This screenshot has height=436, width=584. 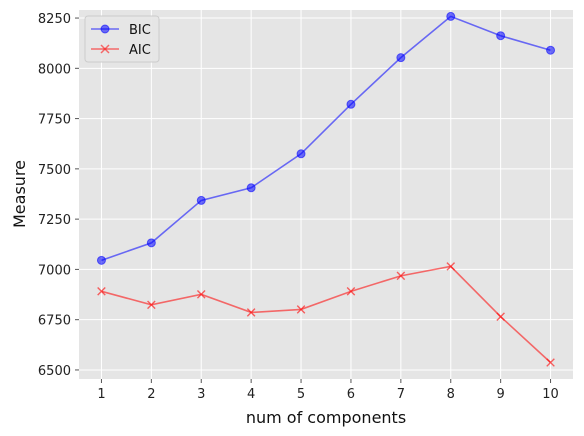 I want to click on y-axis-ticks: 6500 6750 7000 7250 7500 7750 8000 8250, so click(x=58, y=195).